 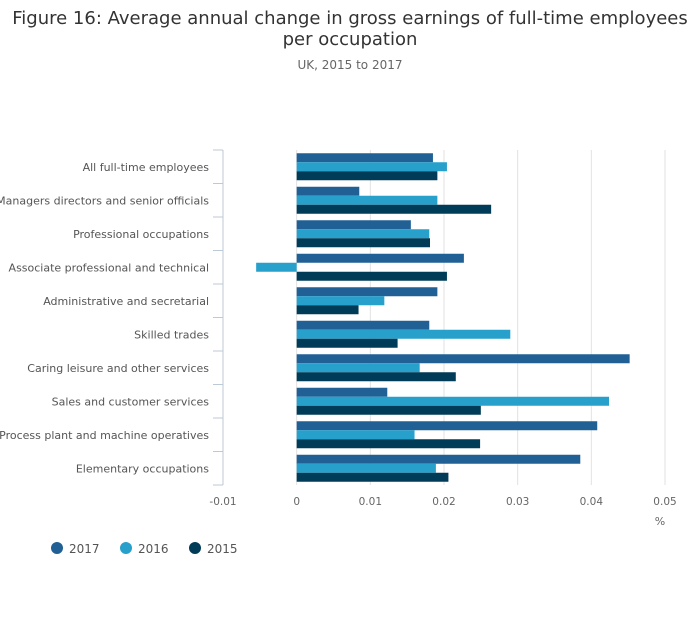 I want to click on category-label-2: Professional occupations, so click(x=141, y=234).